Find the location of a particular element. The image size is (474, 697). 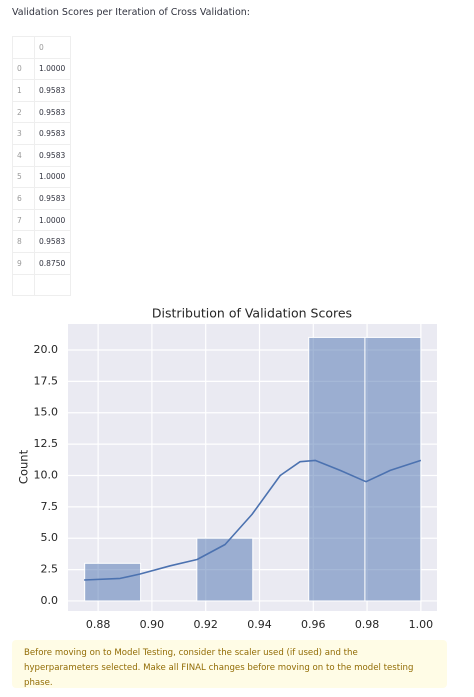

chart-title: Distribution of Validation Scores is located at coordinates (252, 313).